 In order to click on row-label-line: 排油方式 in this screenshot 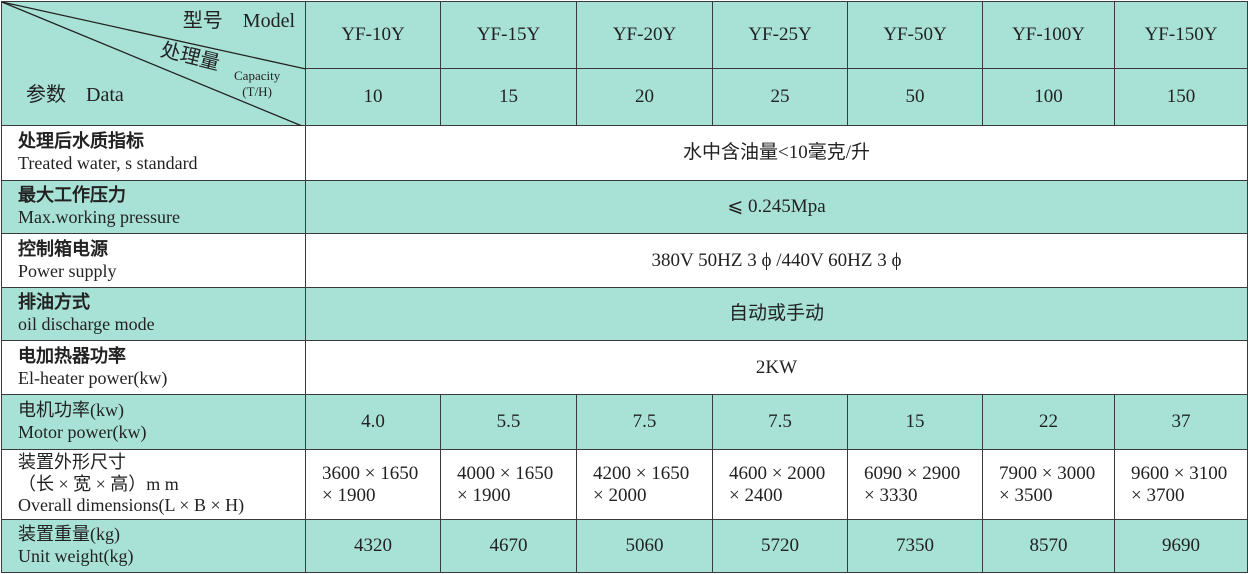, I will do `click(54, 302)`.